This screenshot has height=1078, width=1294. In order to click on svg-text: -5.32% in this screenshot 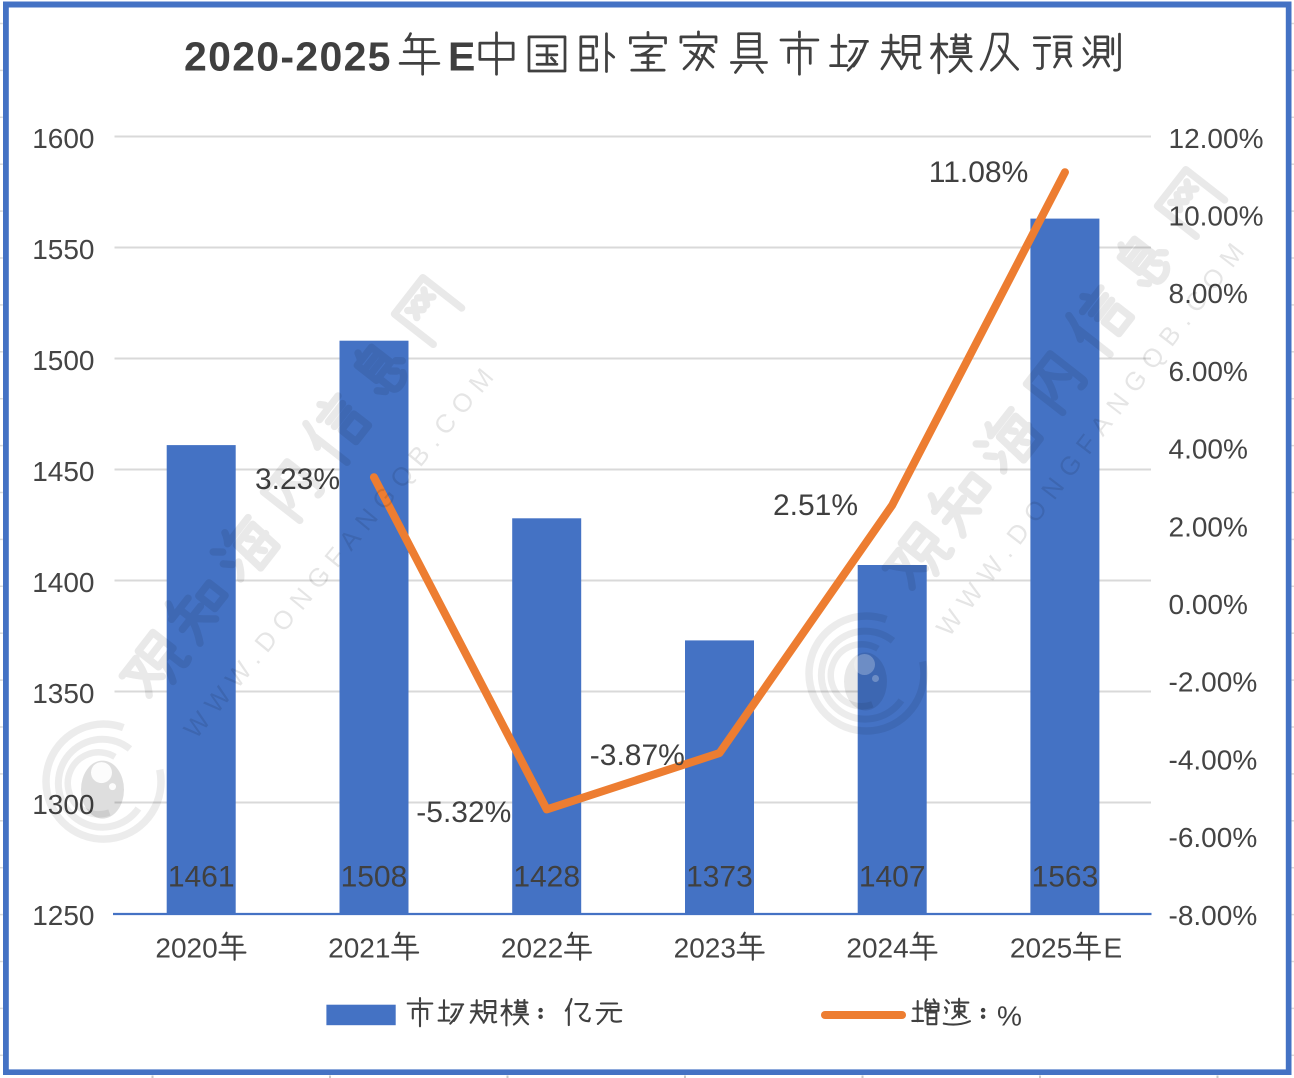, I will do `click(463, 812)`.